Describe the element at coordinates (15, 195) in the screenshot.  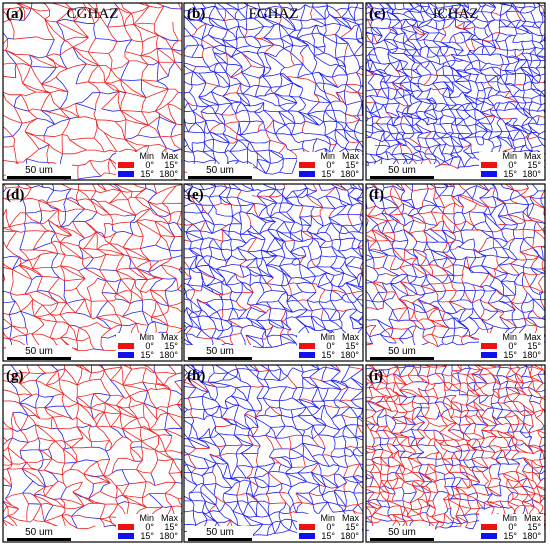
I see `panel-label: (d)` at that location.